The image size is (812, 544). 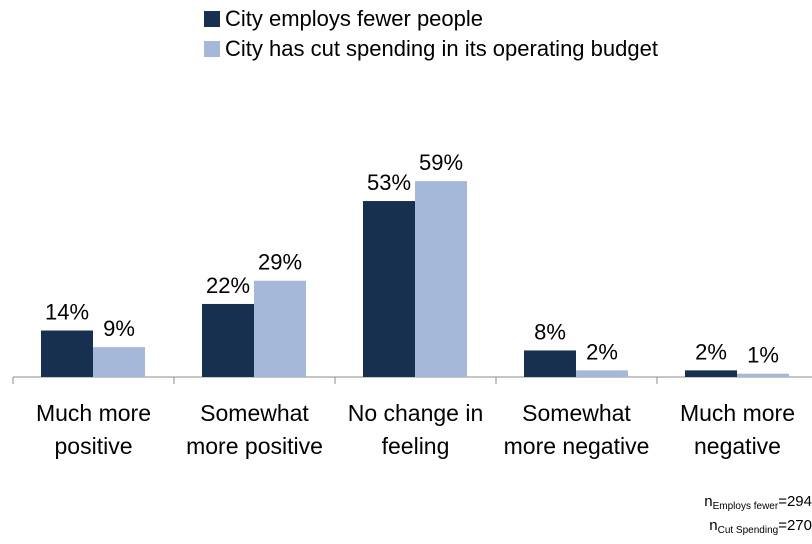 What do you see at coordinates (550, 331) in the screenshot?
I see `data-label: 8%` at bounding box center [550, 331].